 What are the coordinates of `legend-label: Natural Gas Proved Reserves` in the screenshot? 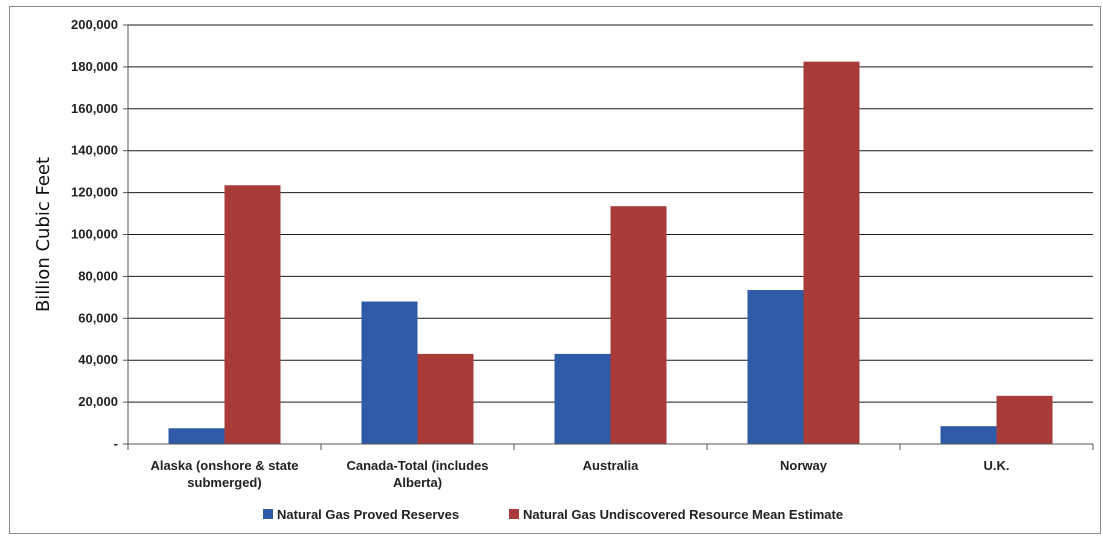 It's located at (368, 514).